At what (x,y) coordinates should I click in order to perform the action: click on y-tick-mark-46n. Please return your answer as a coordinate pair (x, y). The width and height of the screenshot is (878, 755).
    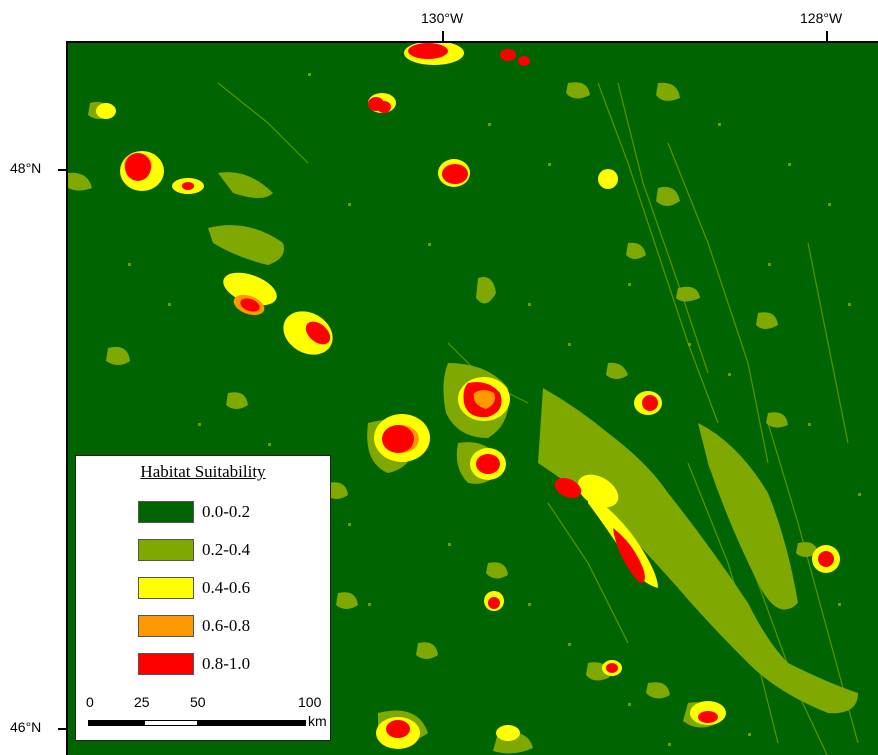
    Looking at the image, I should click on (62, 729).